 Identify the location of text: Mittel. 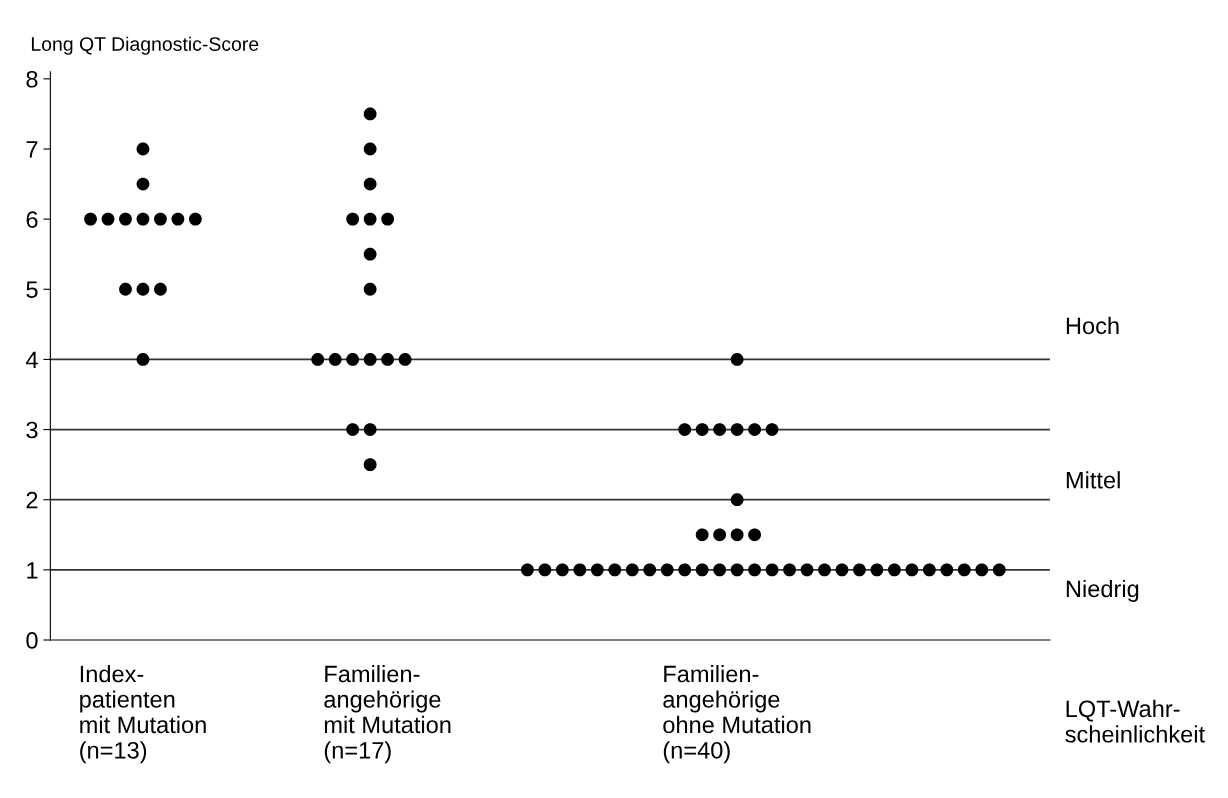
(1093, 480).